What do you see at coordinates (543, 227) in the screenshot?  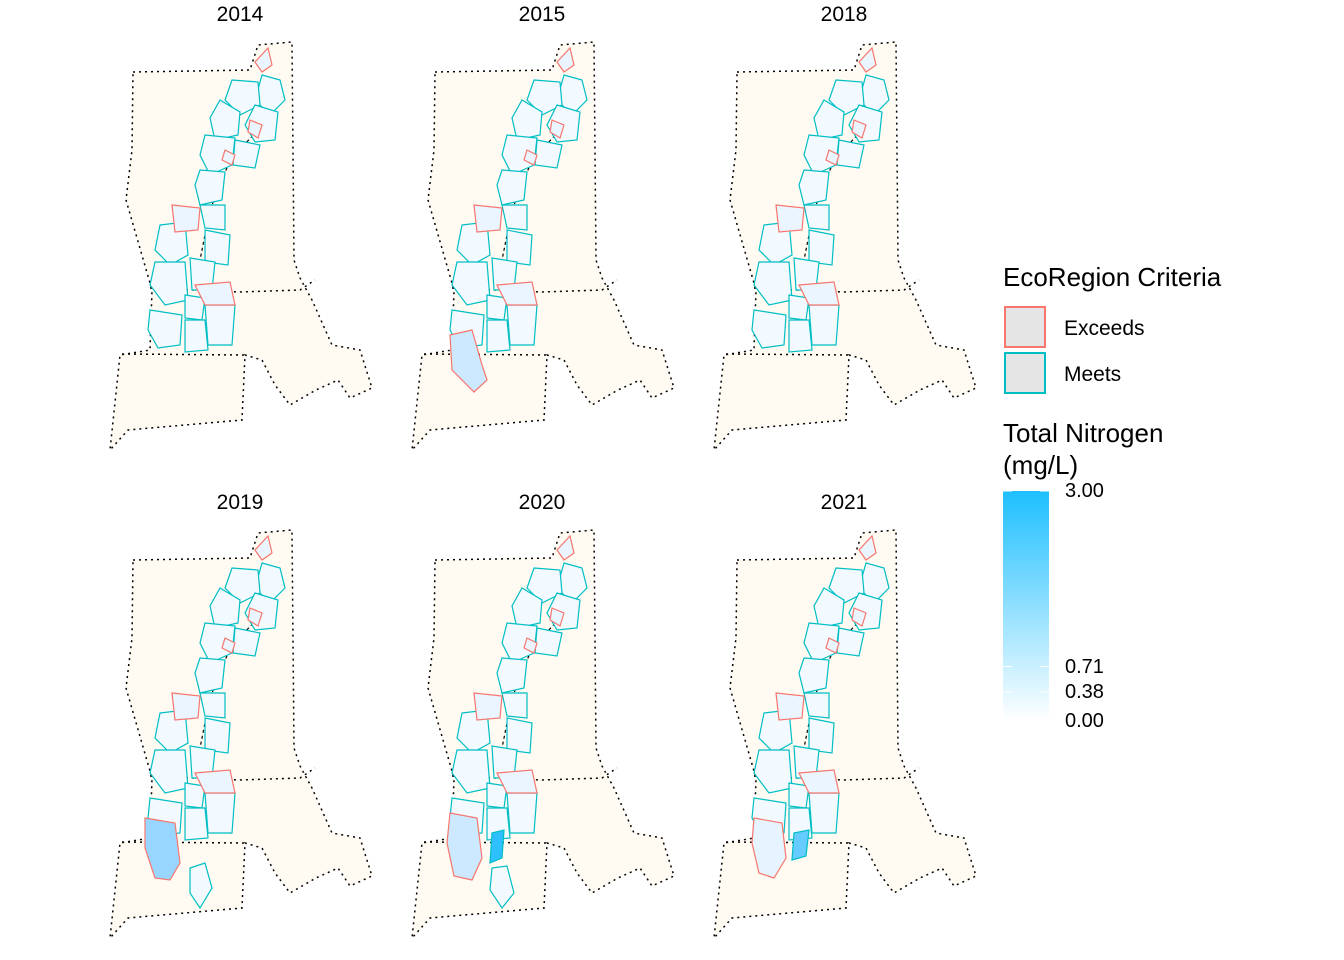 I see `map-panel-2015: 2015` at bounding box center [543, 227].